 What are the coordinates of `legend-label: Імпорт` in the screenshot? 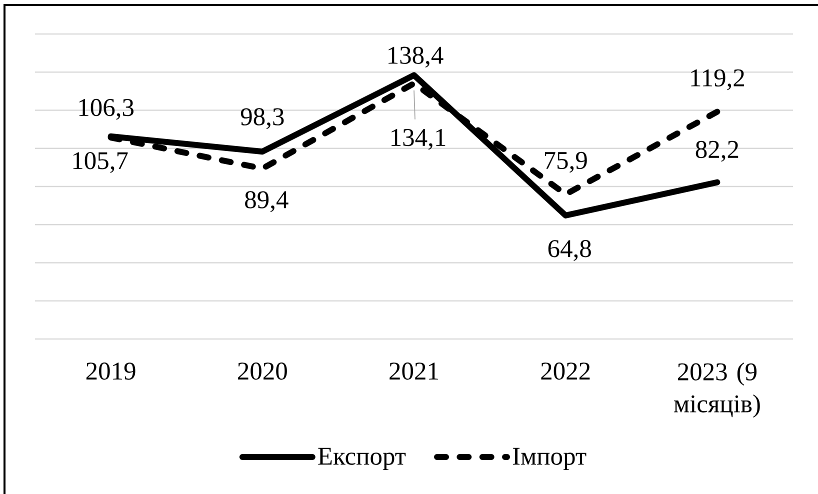 It's located at (549, 459).